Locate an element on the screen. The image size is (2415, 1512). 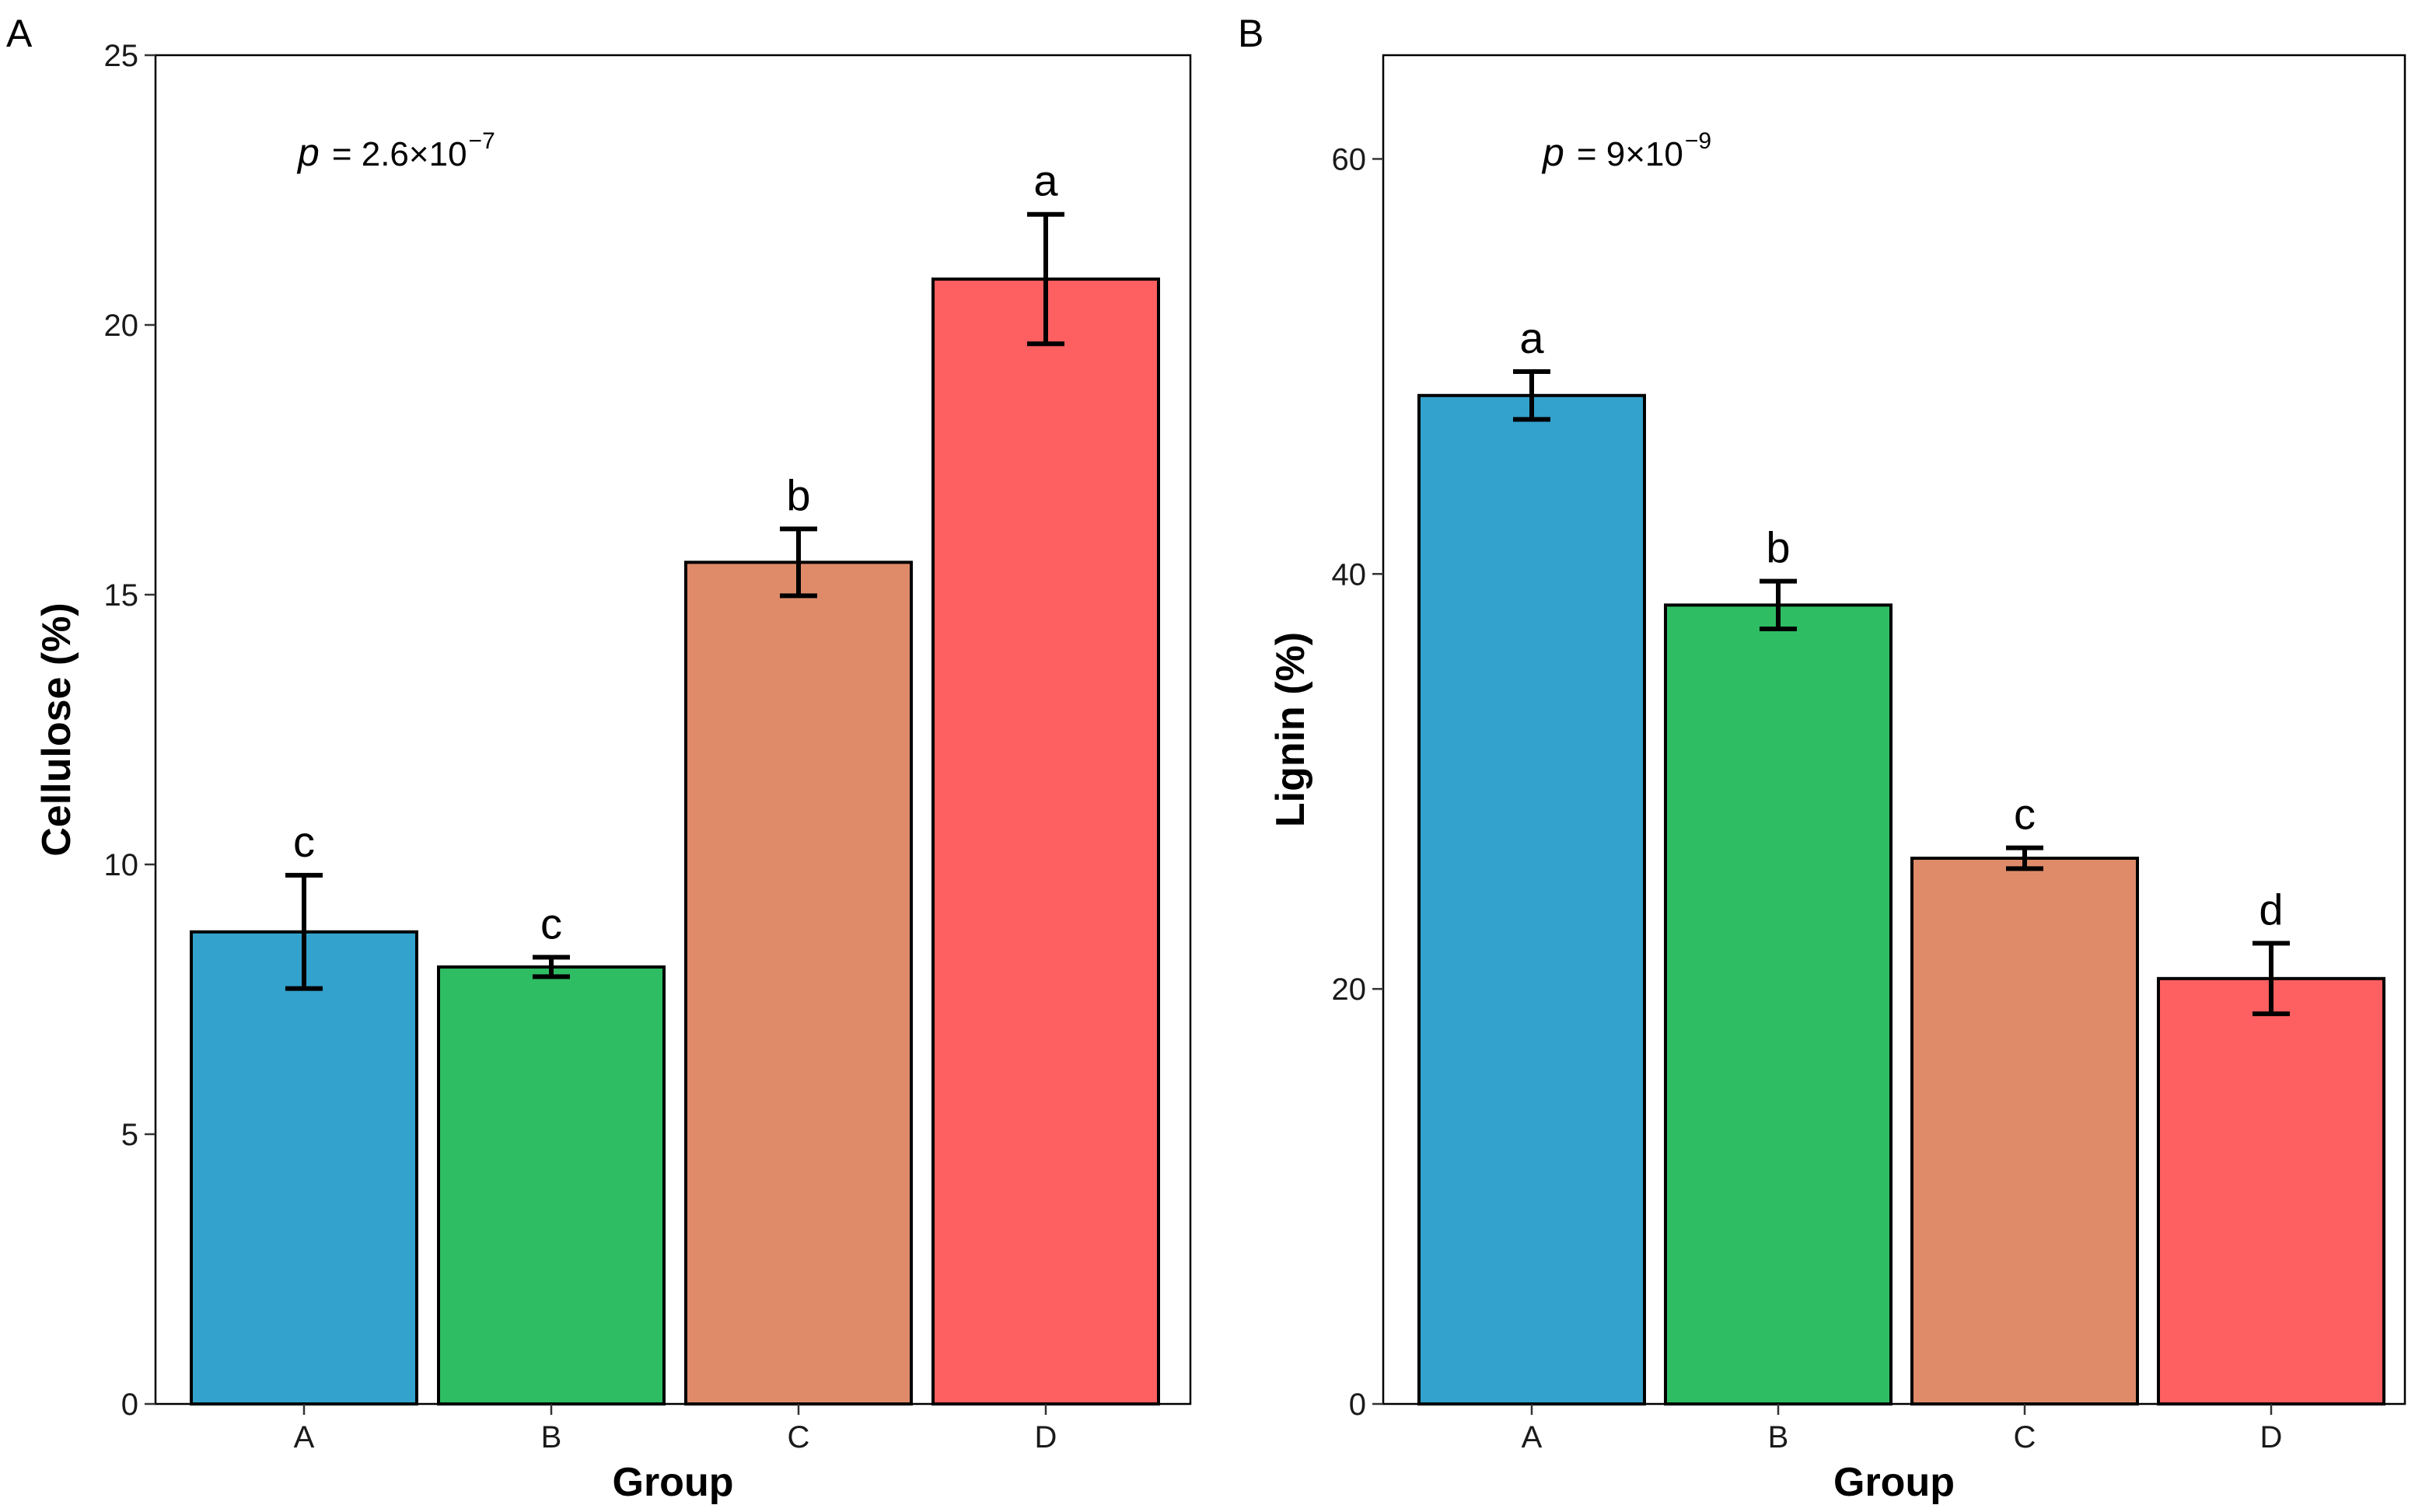
y-tick-label: 15 is located at coordinates (122, 595).